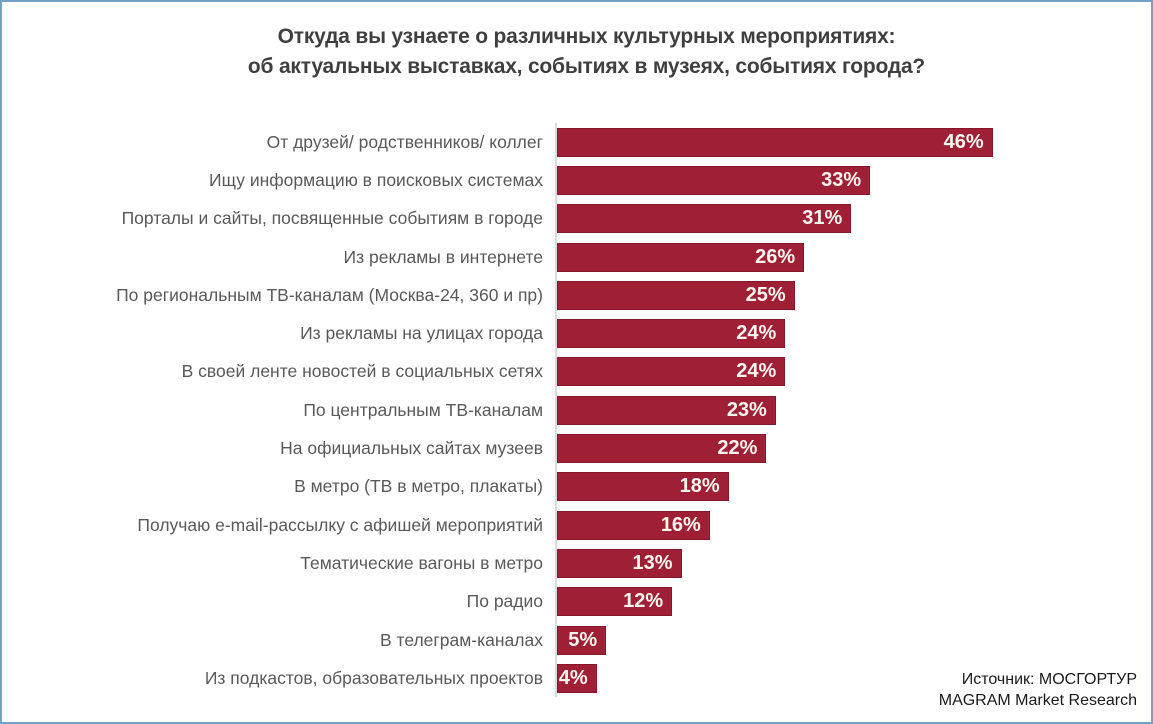 The width and height of the screenshot is (1153, 724). What do you see at coordinates (423, 409) in the screenshot?
I see `category-label: По центральным ТВ-каналам` at bounding box center [423, 409].